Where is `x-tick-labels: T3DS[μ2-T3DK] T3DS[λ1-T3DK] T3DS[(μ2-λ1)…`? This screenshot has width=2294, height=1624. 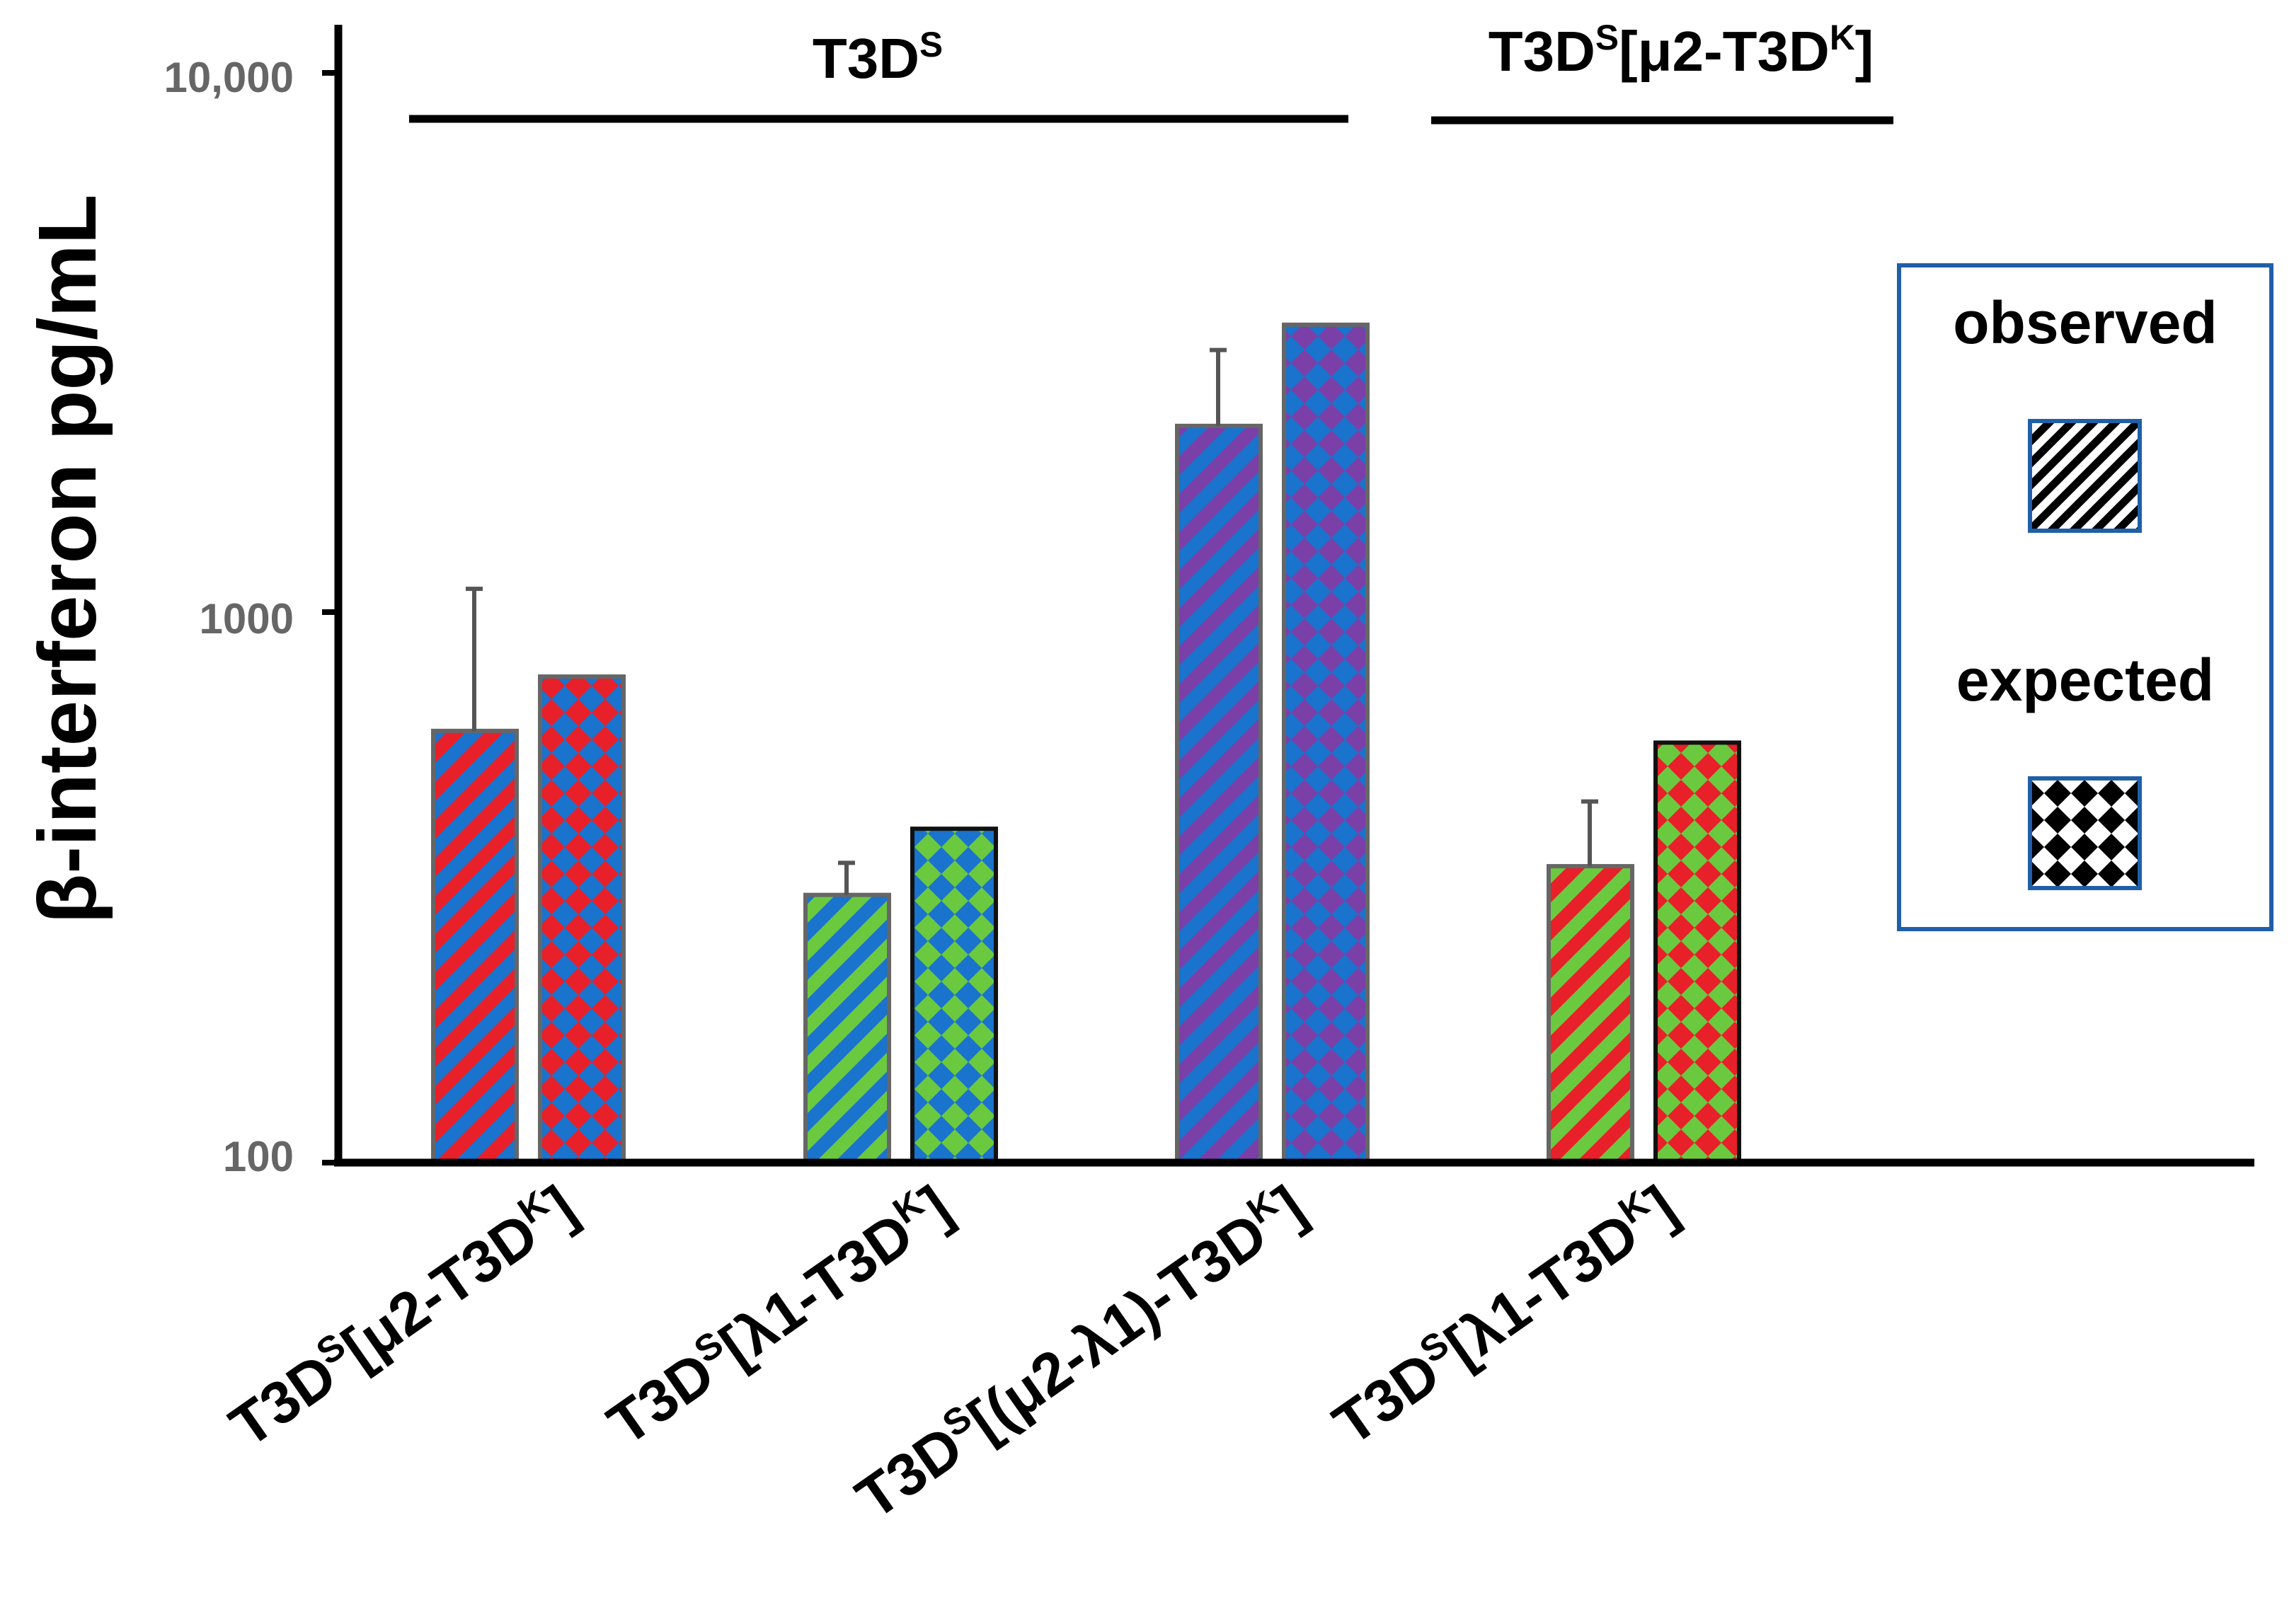
x-tick-labels: T3DS[μ2-T3DK] T3DS[λ1-T3DK] T3DS[(μ2-λ1)… is located at coordinates (953, 1352).